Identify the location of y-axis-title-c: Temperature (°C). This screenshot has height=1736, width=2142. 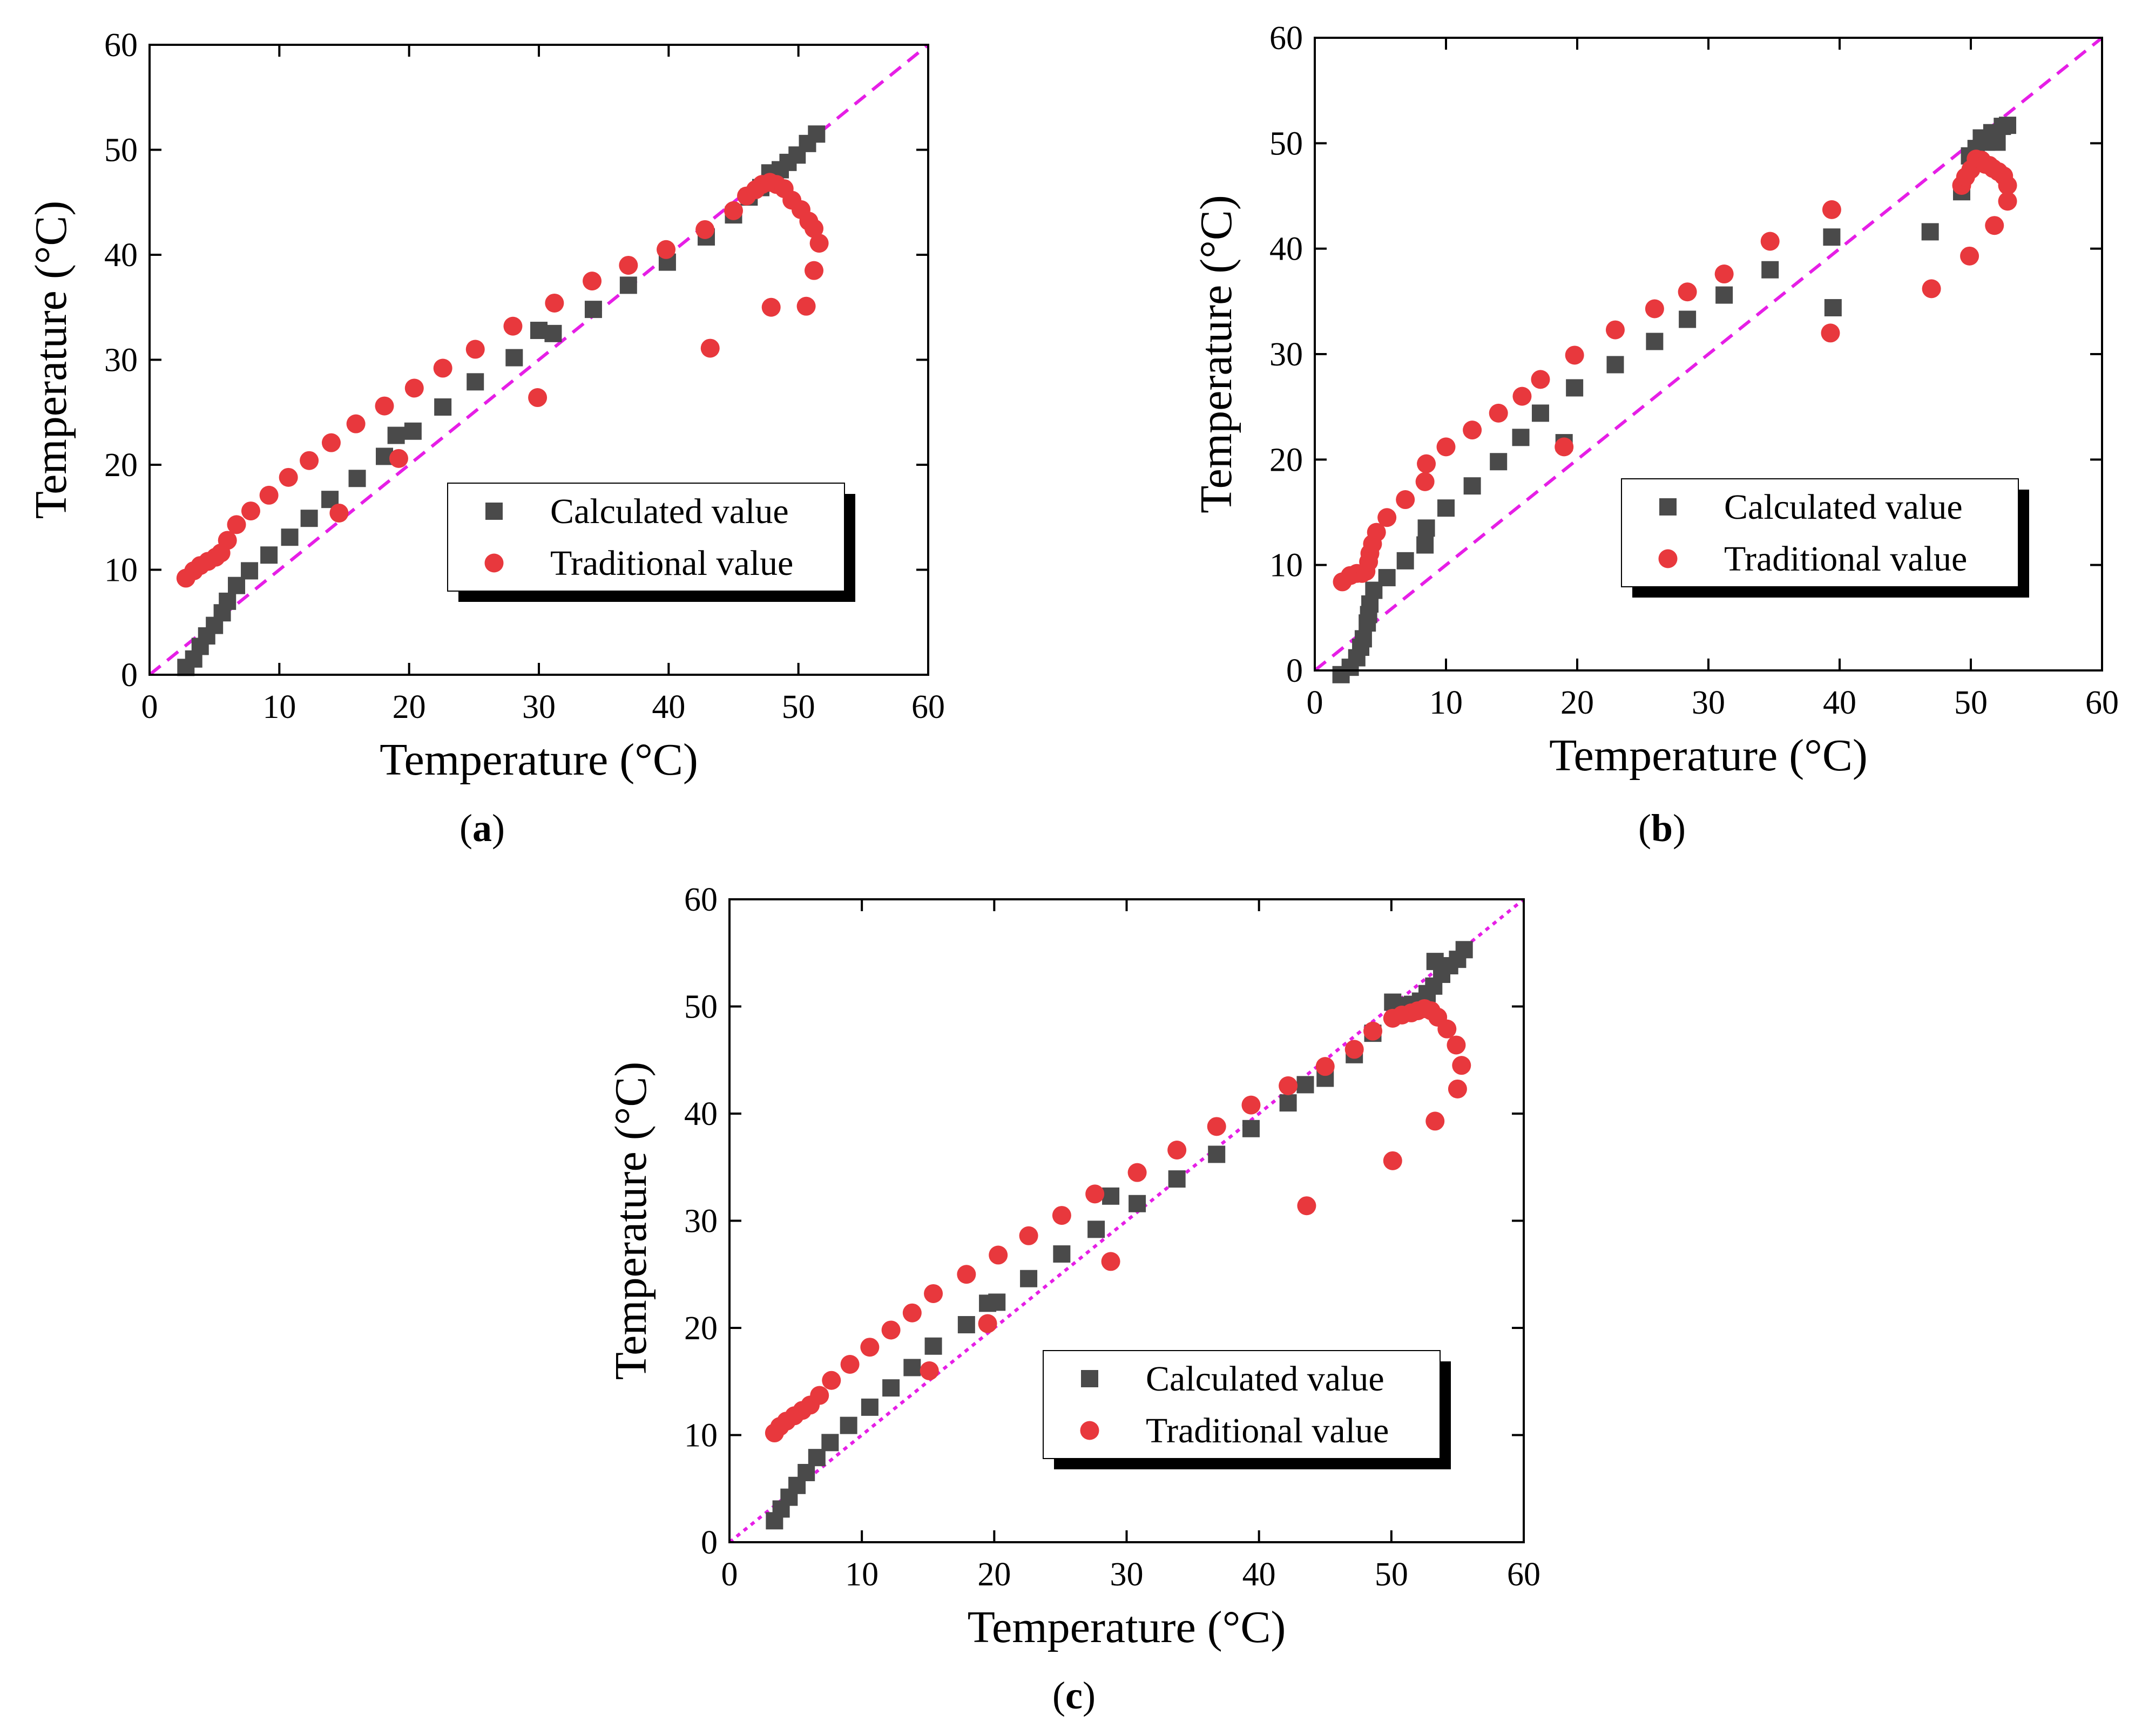
(631, 1221).